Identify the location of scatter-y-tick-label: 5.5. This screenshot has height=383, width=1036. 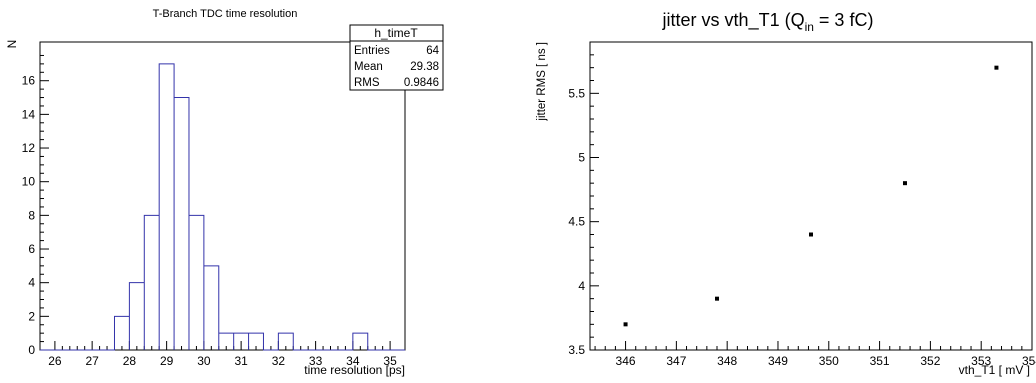
(576, 93).